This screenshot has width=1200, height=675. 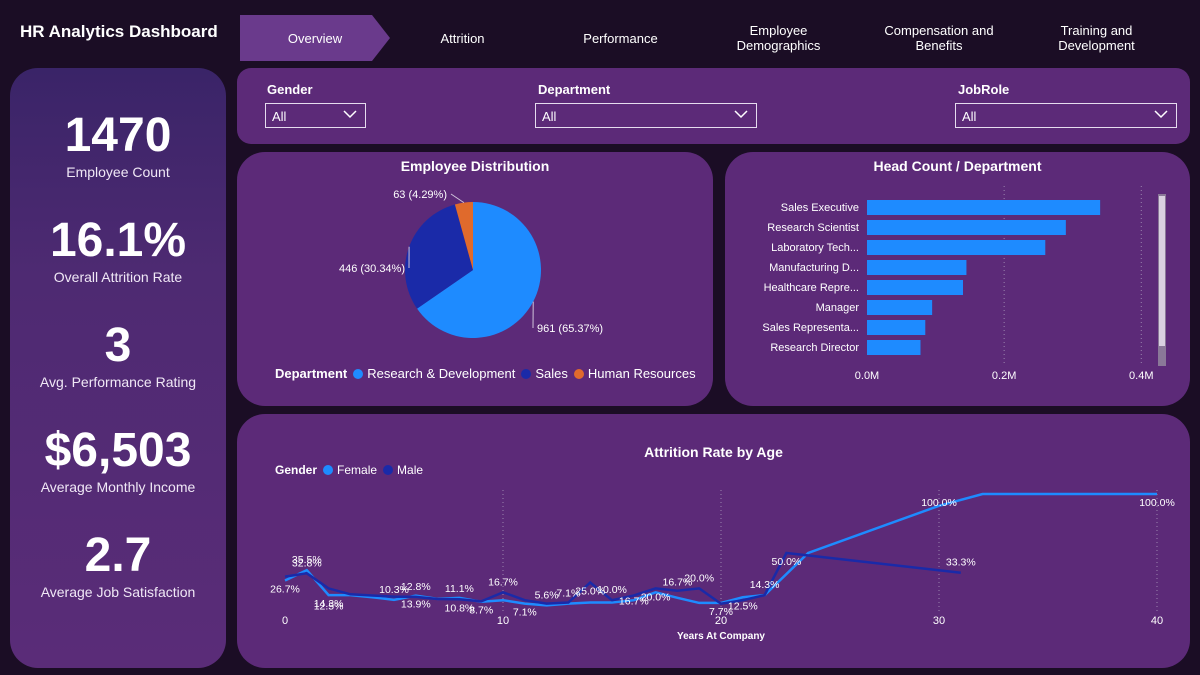 What do you see at coordinates (372, 269) in the screenshot?
I see `pie-label-sales: 446 (30.34%)` at bounding box center [372, 269].